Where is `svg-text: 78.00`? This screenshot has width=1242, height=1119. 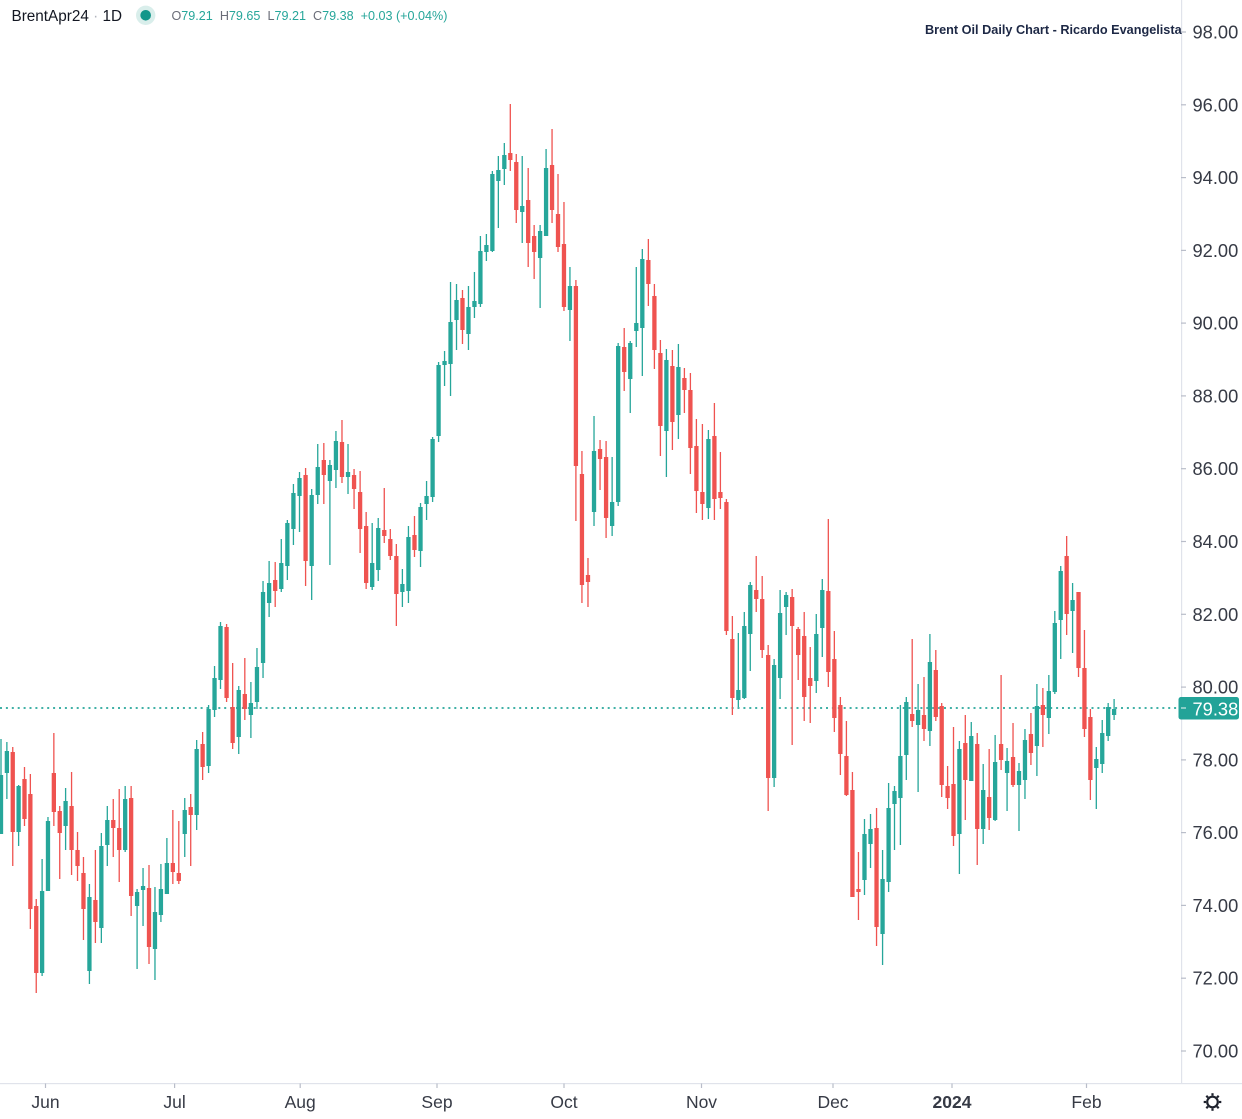 svg-text: 78.00 is located at coordinates (1216, 759).